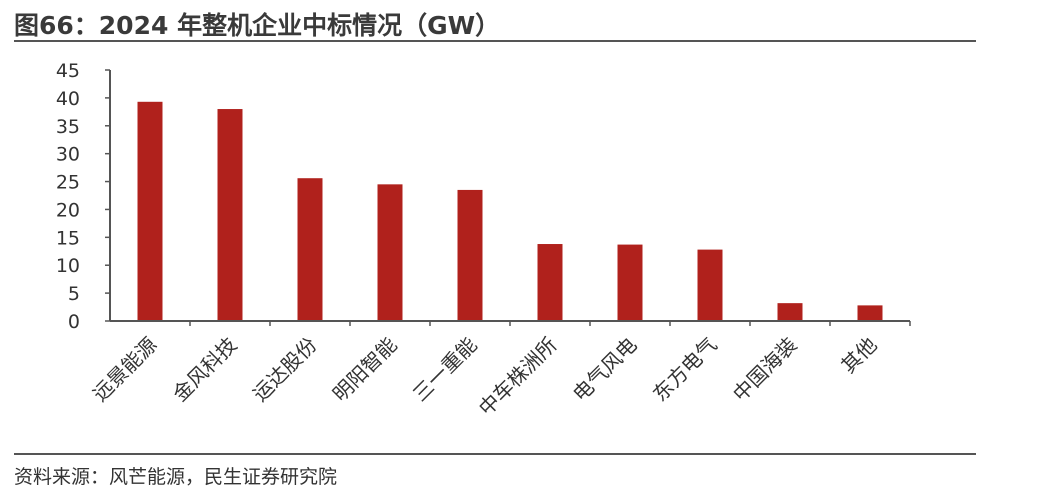  What do you see at coordinates (518, 377) in the screenshot?
I see `x-category-label: 中车株洲所` at bounding box center [518, 377].